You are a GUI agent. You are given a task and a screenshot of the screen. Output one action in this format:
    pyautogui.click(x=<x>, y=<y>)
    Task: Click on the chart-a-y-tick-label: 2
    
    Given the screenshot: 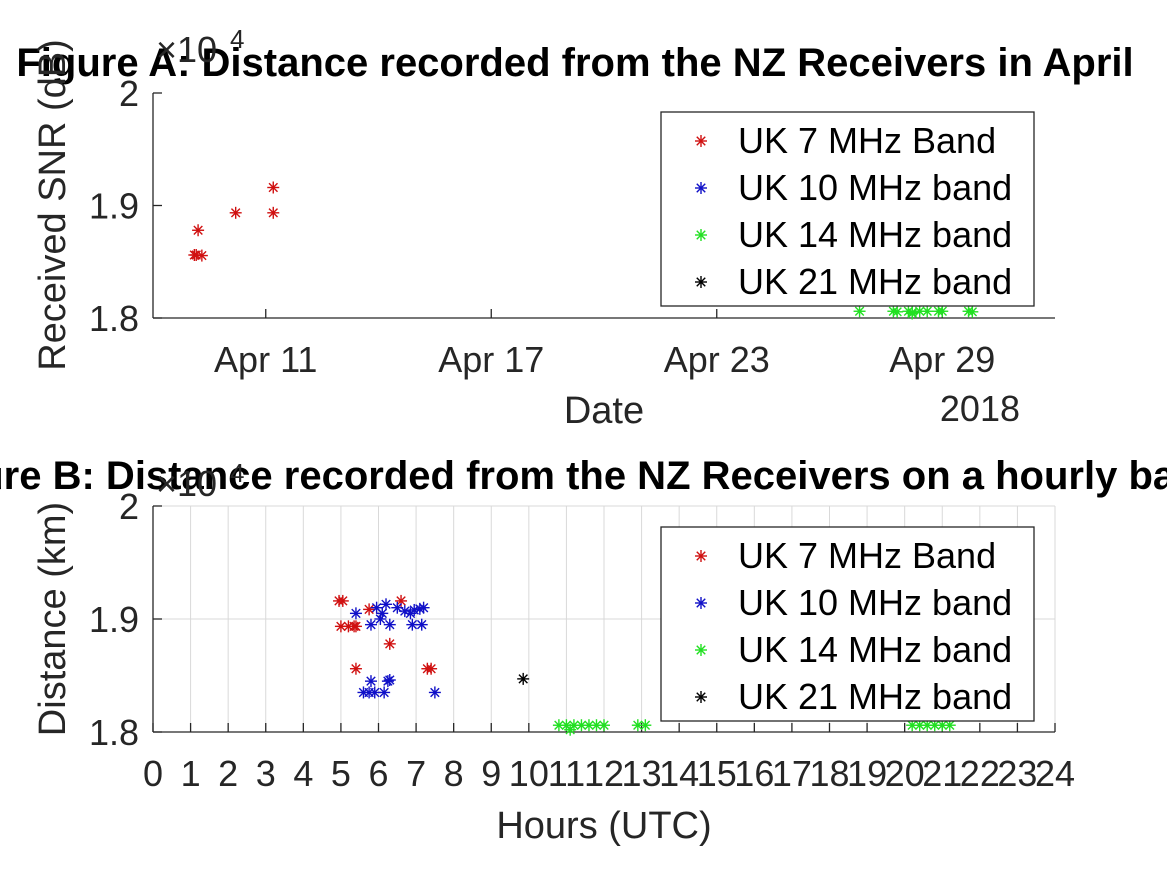 What is the action you would take?
    pyautogui.click(x=129, y=93)
    